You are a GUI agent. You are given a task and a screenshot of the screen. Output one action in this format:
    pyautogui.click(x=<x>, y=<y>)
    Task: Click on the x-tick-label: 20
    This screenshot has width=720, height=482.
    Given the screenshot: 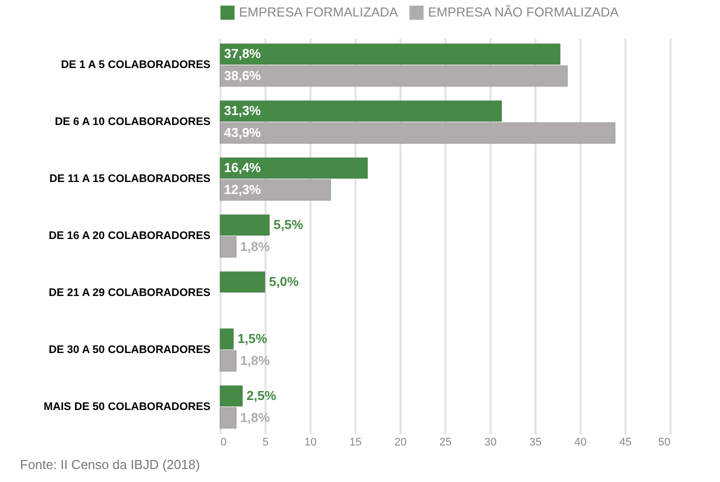 What is the action you would take?
    pyautogui.click(x=400, y=442)
    